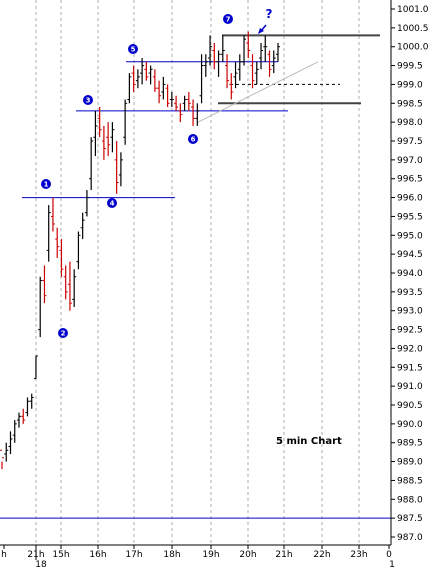  What do you see at coordinates (247, 555) in the screenshot?
I see `x-tick-label: 20h` at bounding box center [247, 555].